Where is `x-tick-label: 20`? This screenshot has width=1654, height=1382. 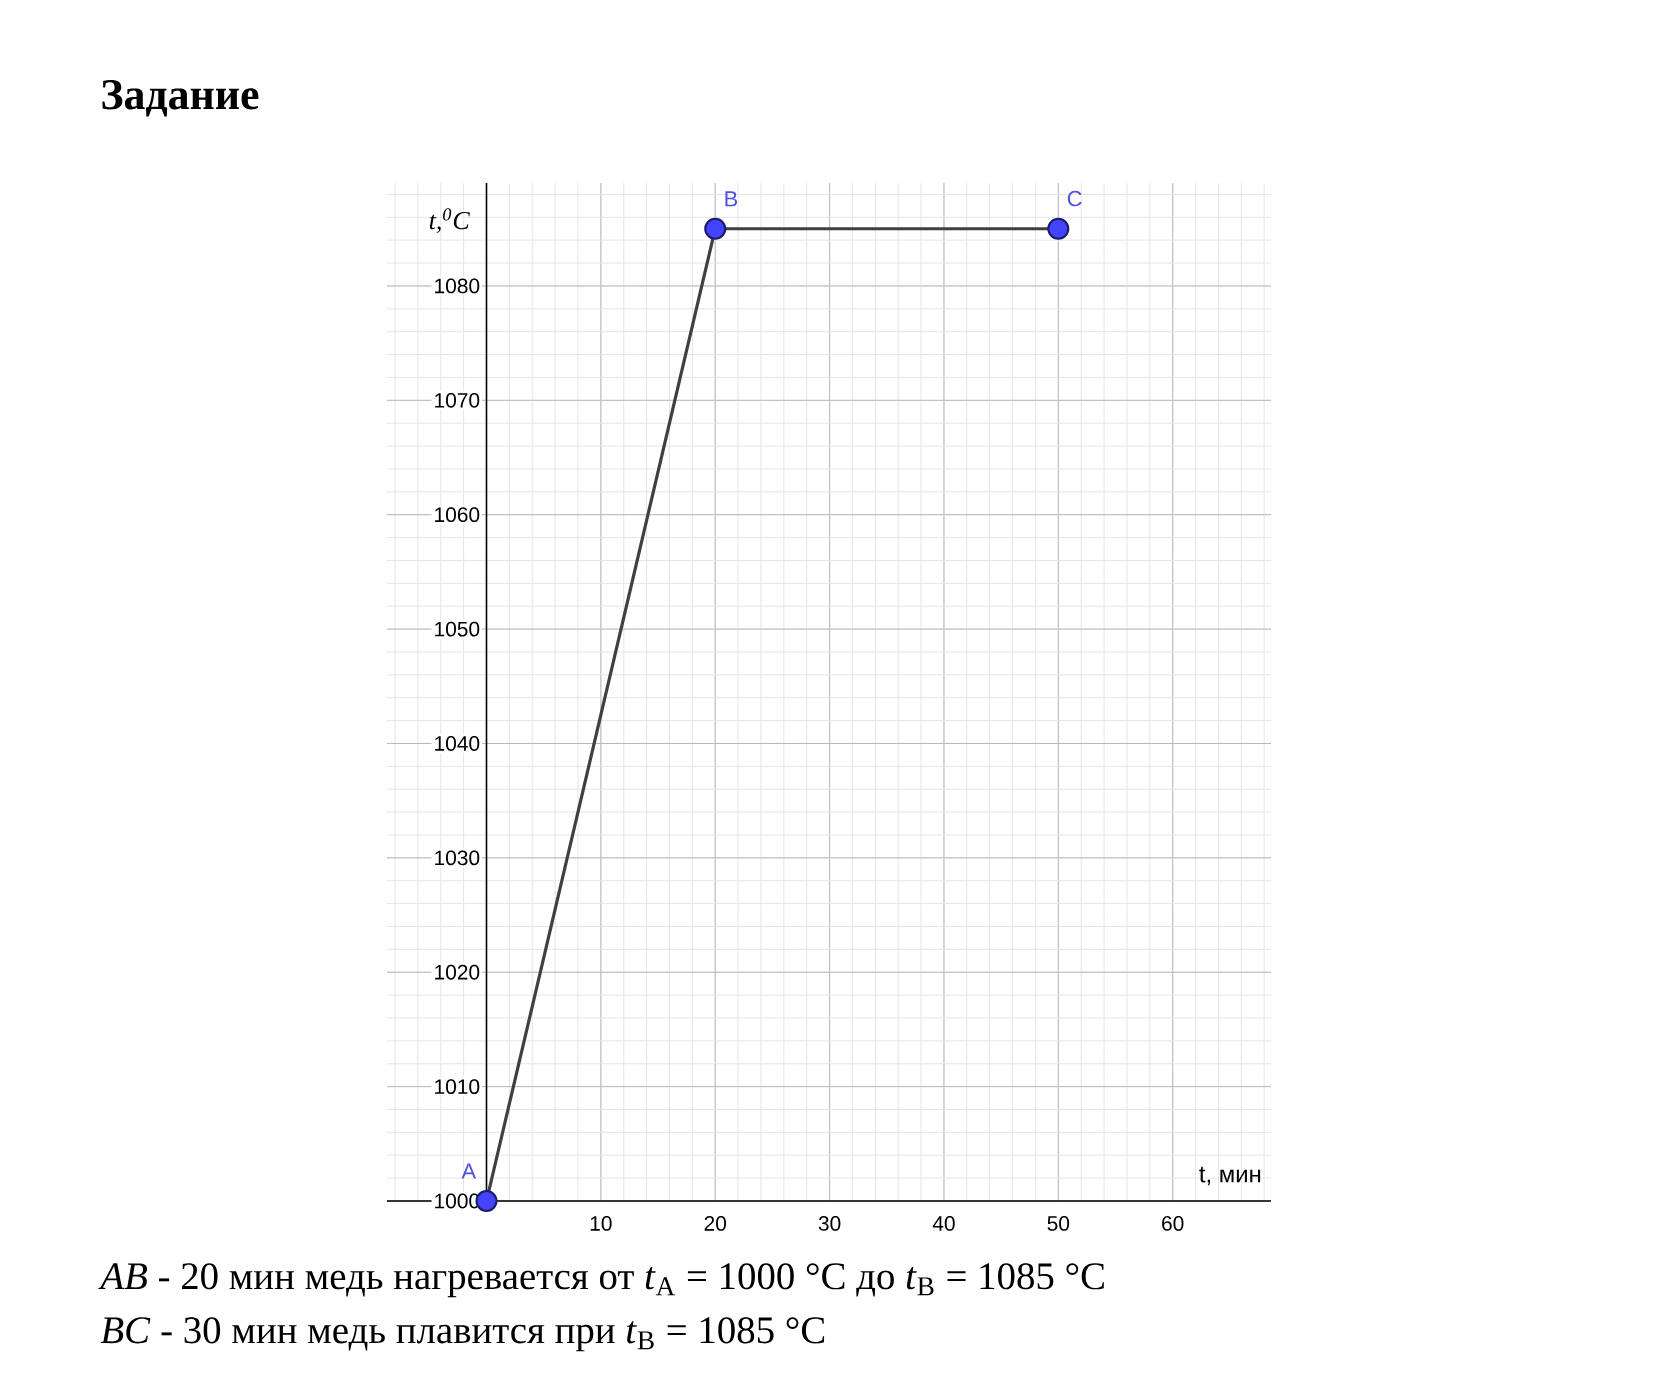
x-tick-label: 20 is located at coordinates (715, 1223).